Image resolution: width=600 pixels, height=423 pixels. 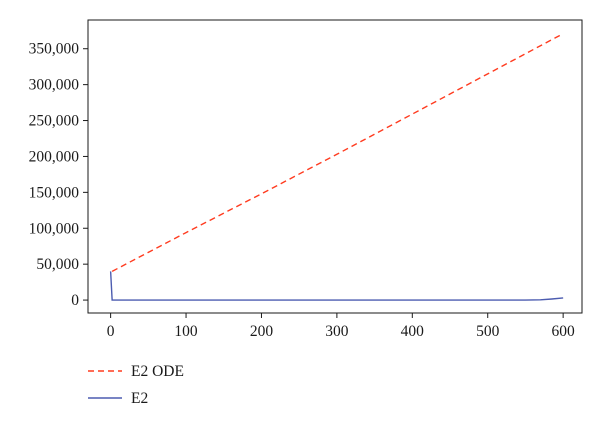 I want to click on x-tick-label: 200, so click(x=262, y=331).